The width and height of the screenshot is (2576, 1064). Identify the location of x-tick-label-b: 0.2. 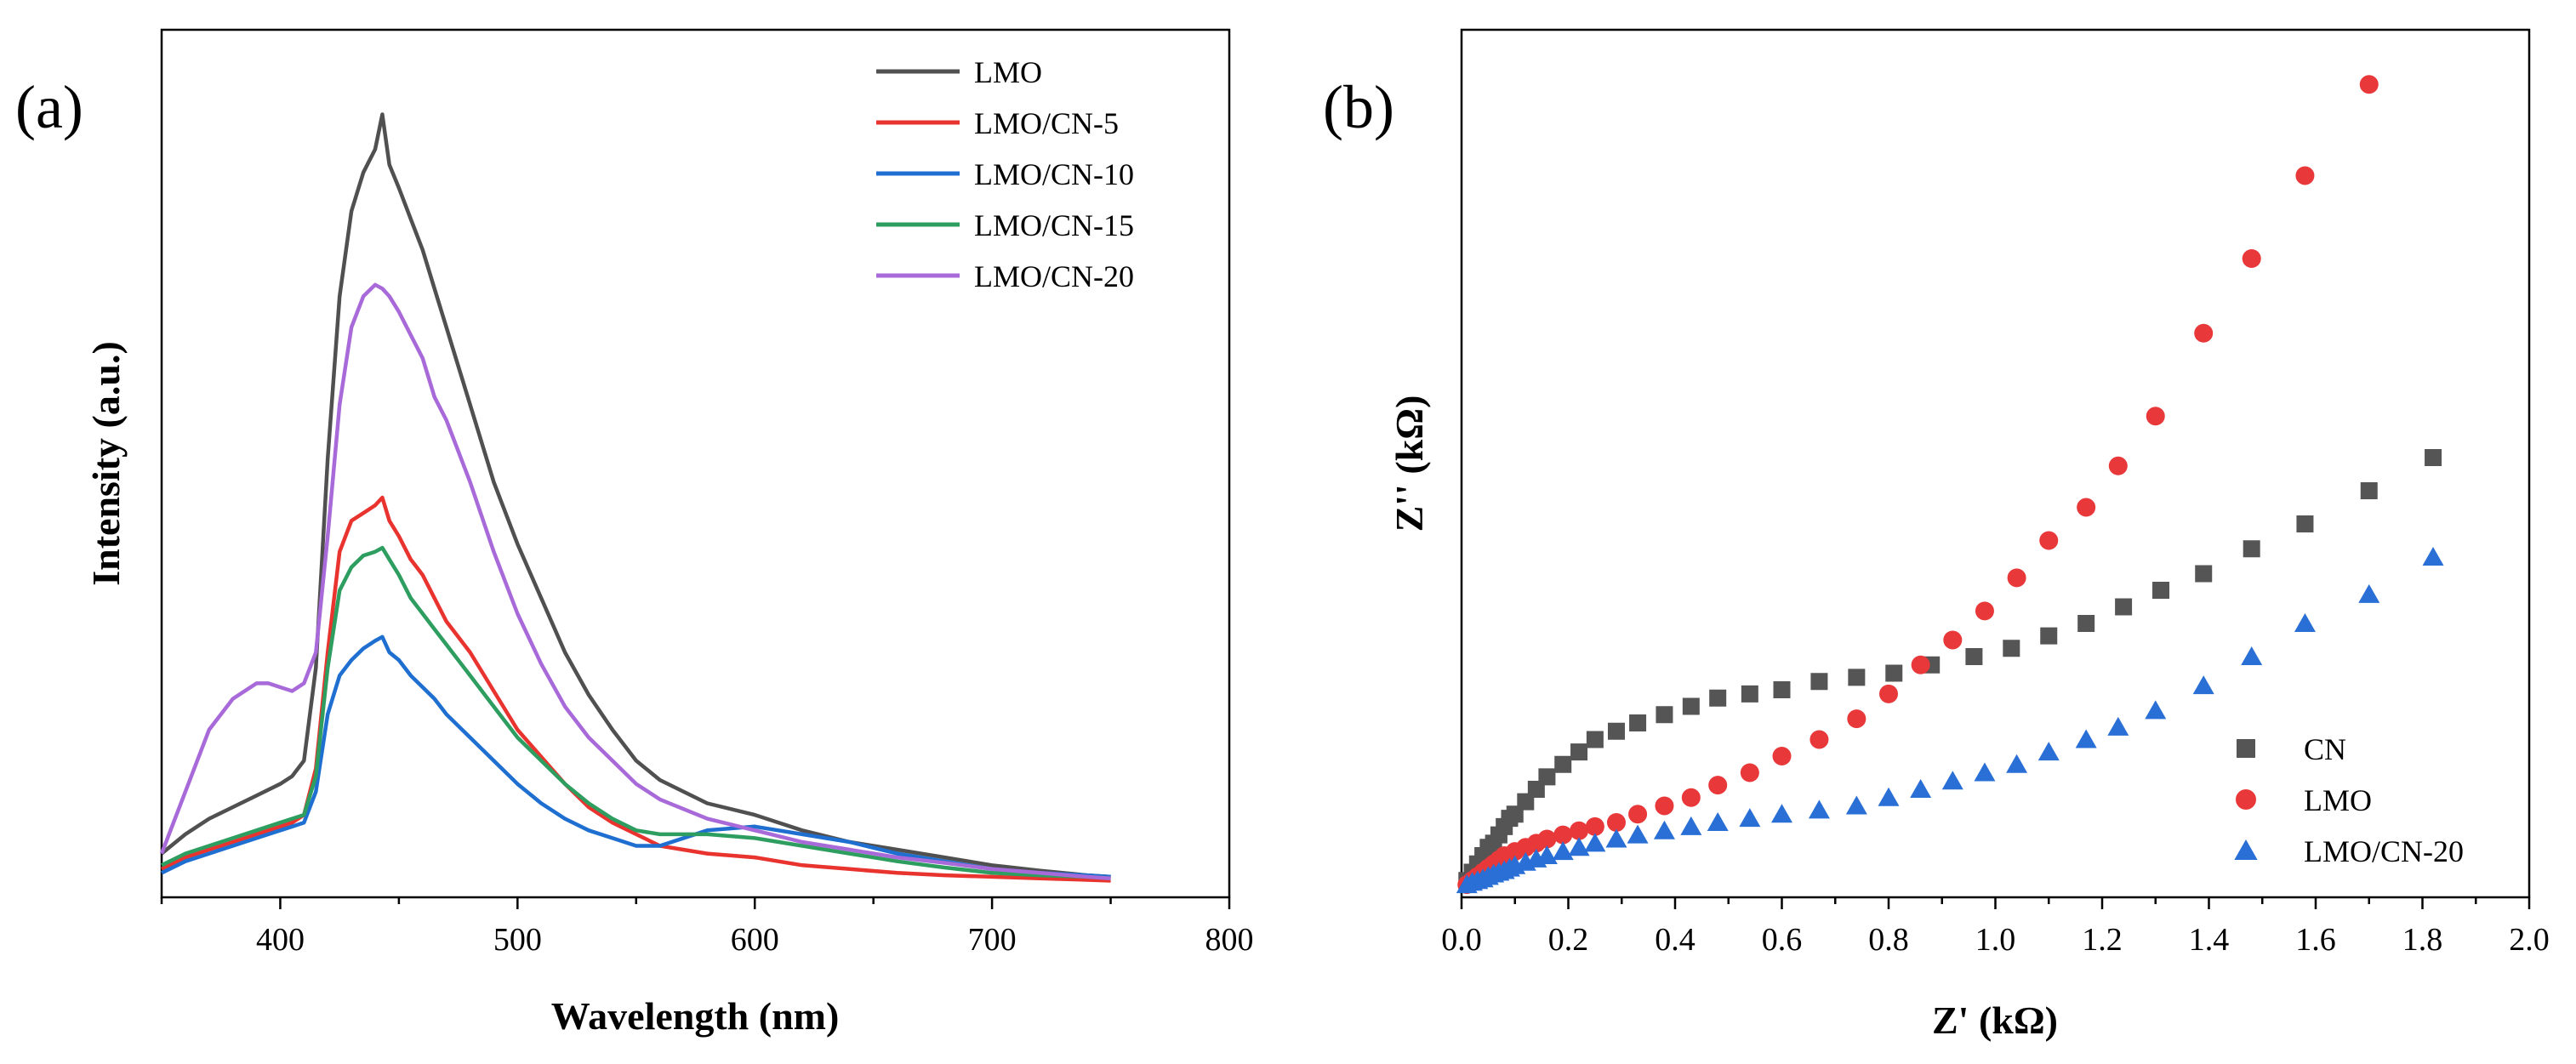
(1568, 940).